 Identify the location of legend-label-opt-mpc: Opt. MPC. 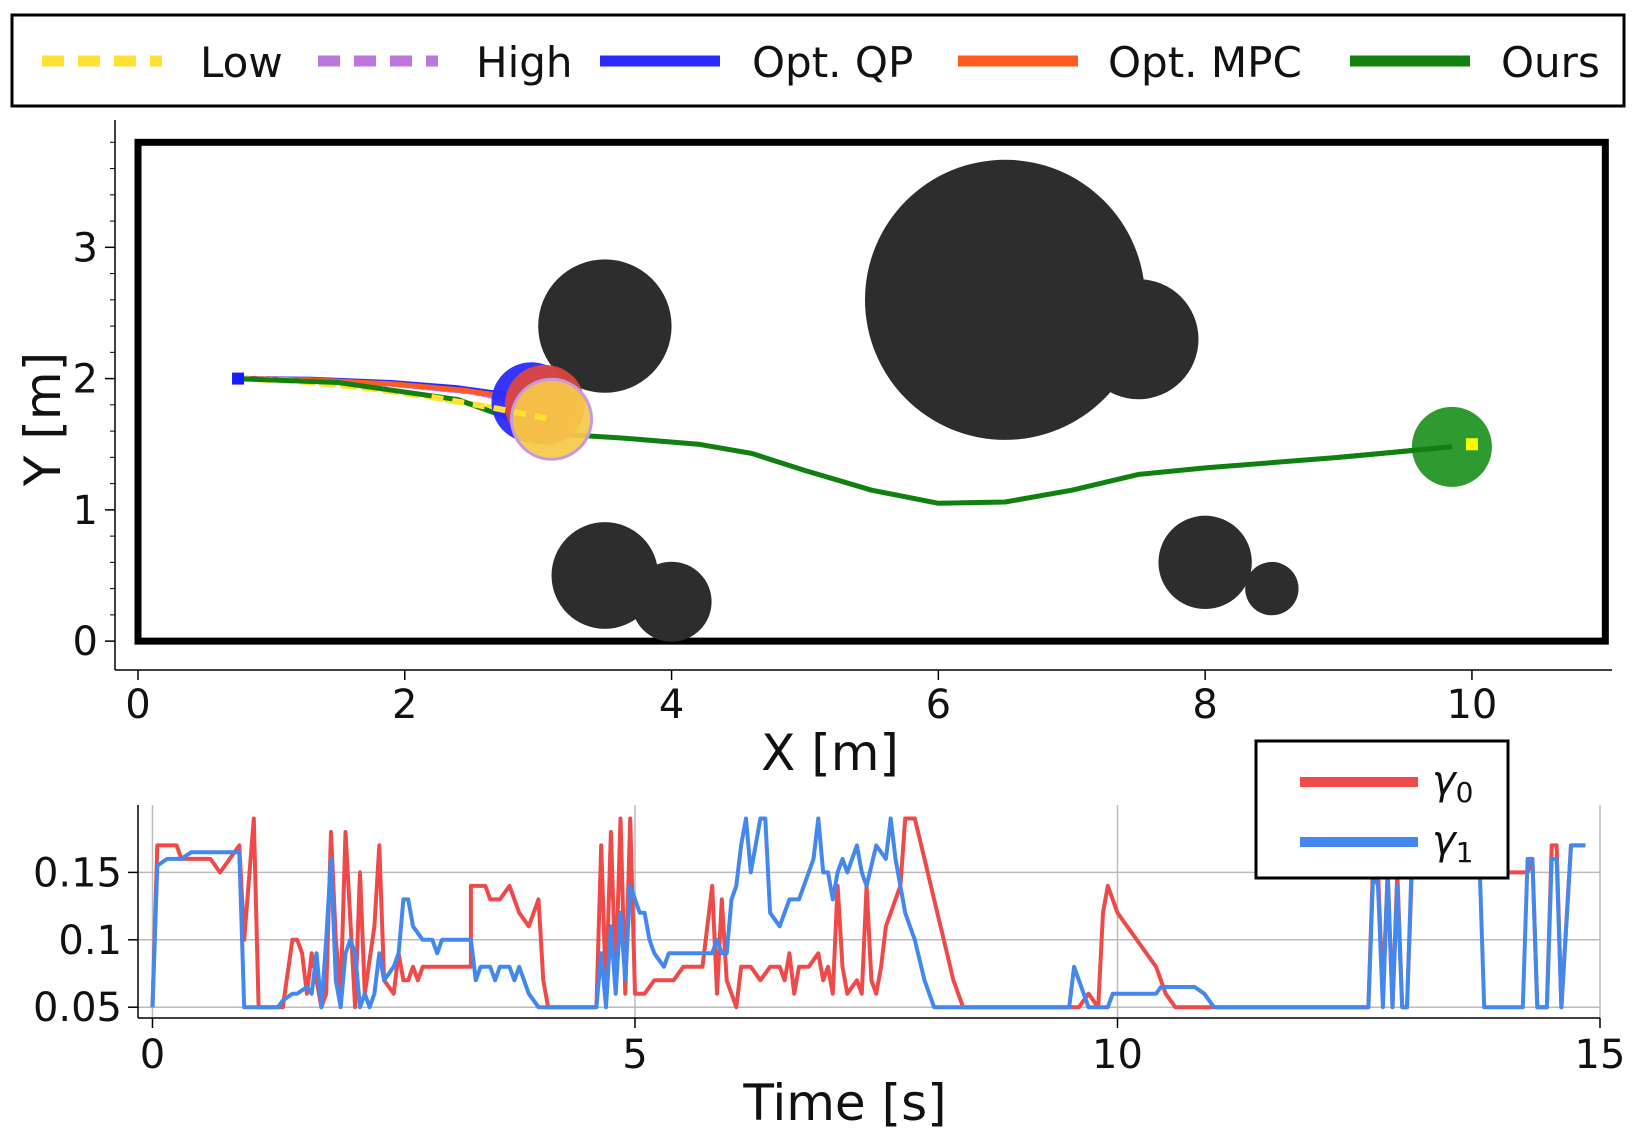
(1205, 62).